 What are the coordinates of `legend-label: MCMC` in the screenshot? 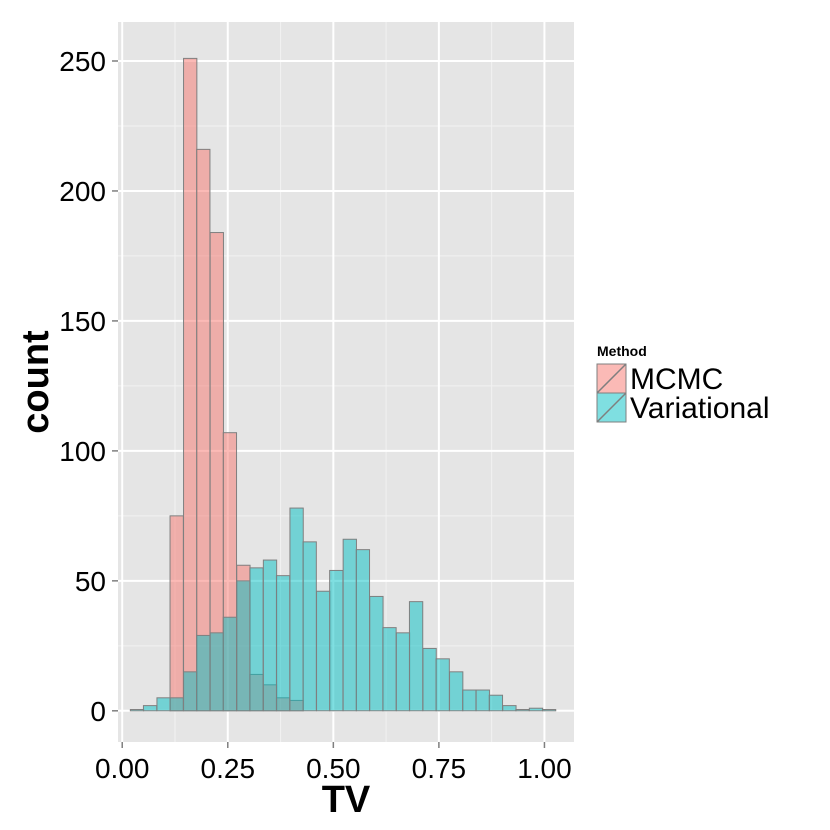 It's located at (676, 379).